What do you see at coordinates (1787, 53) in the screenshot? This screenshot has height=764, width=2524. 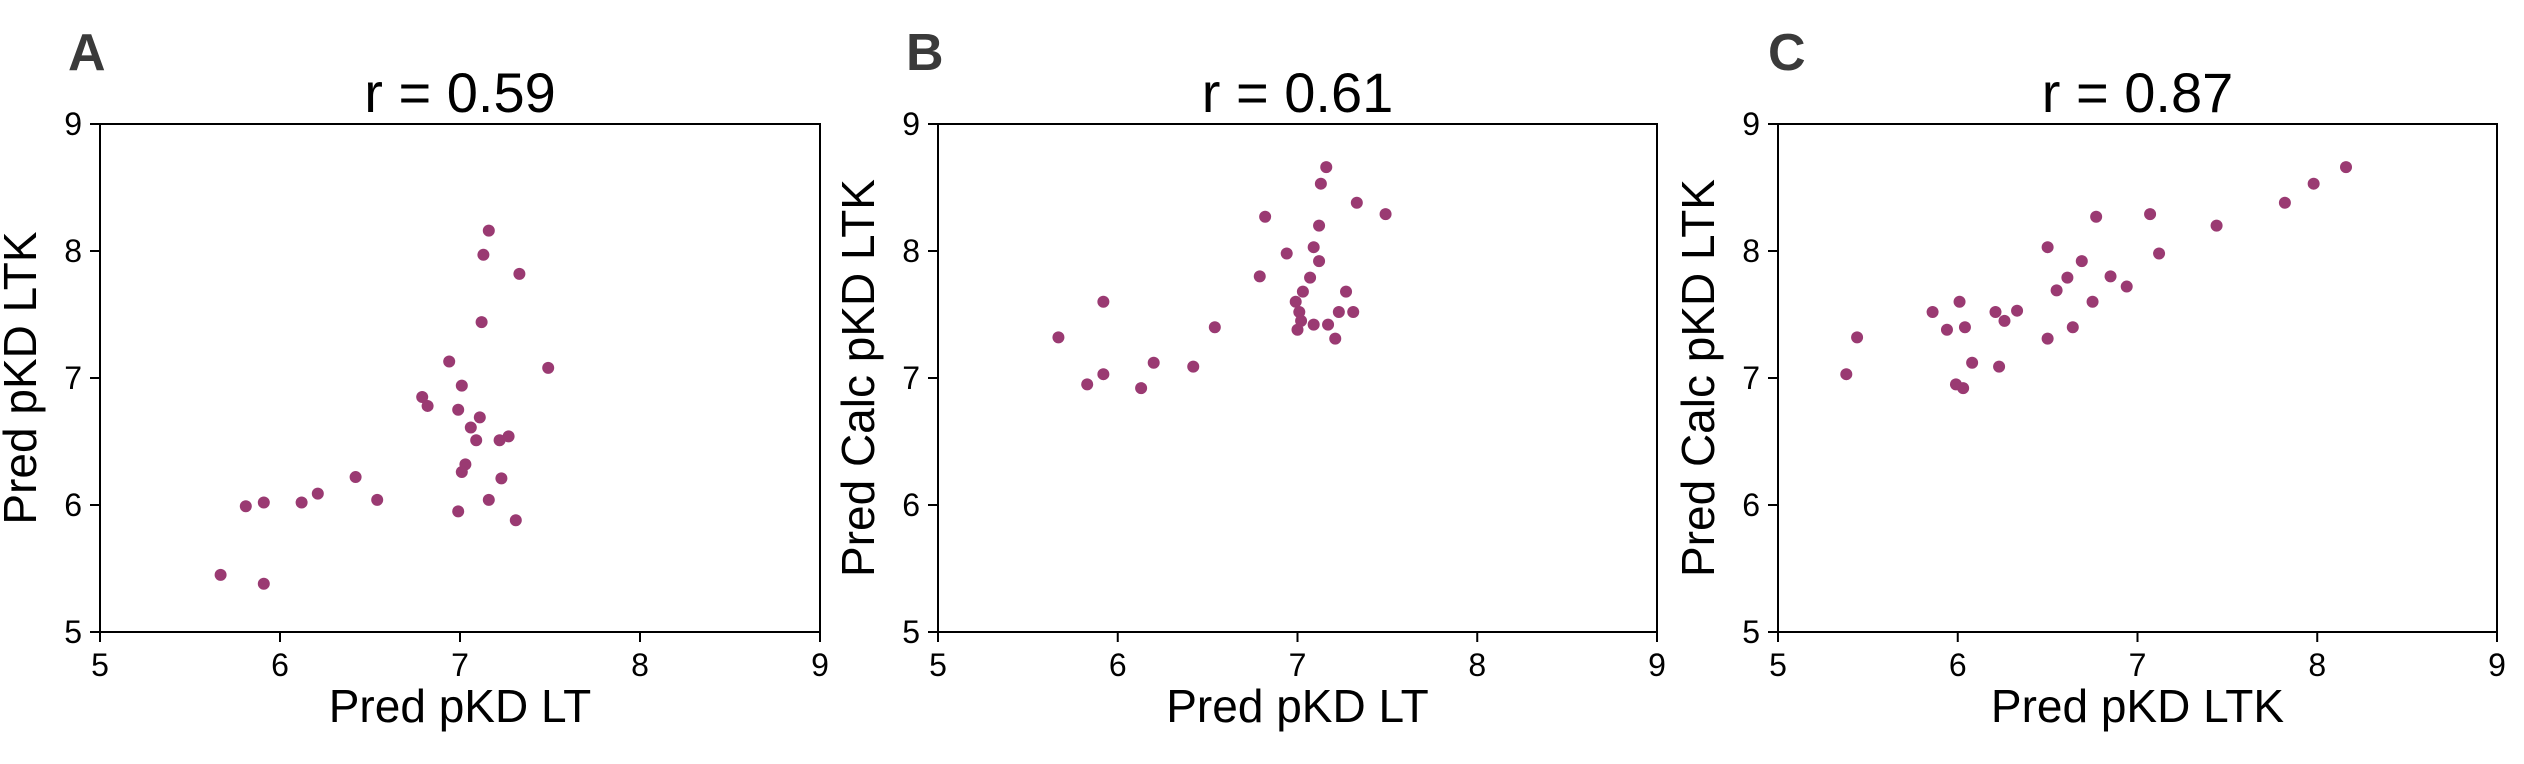 I see `panel-letter: C` at bounding box center [1787, 53].